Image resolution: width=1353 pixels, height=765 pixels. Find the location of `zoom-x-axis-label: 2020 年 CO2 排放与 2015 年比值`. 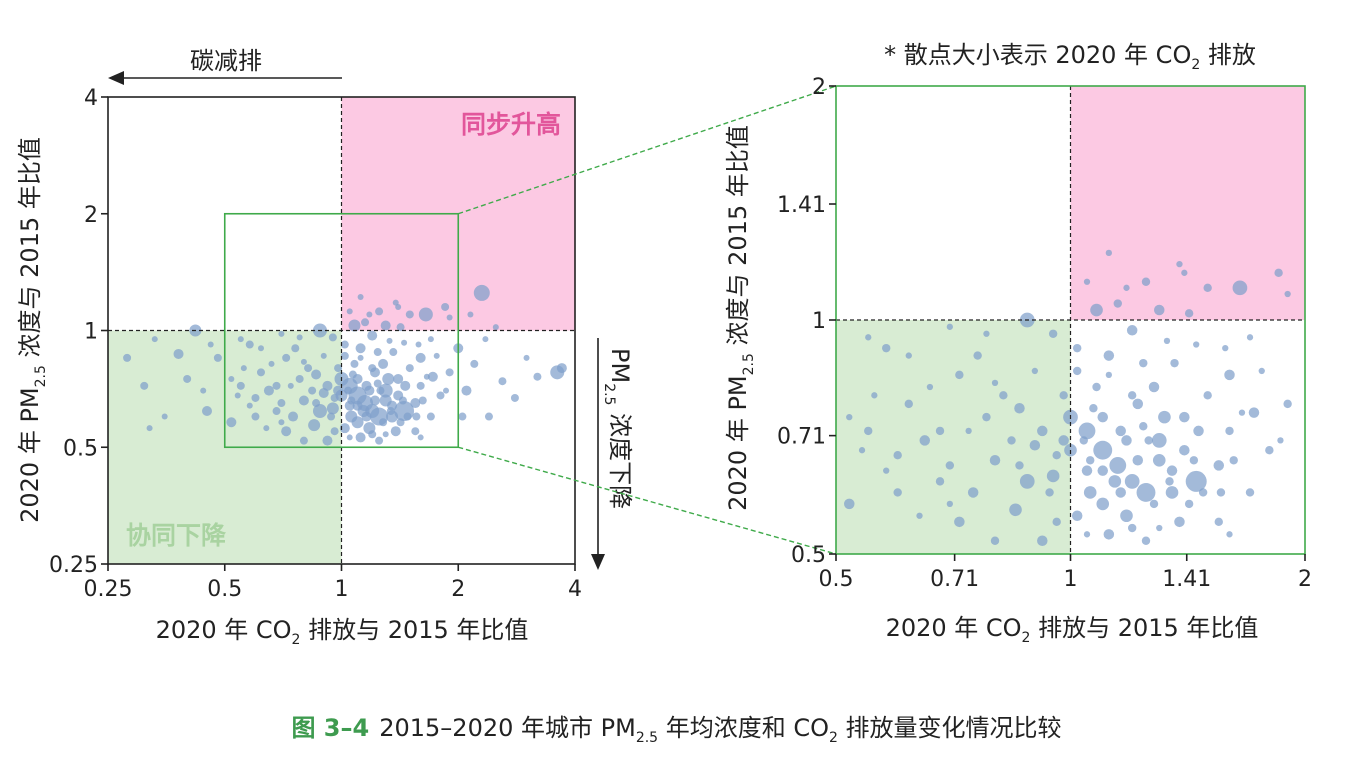

zoom-x-axis-label: 2020 年 CO2 排放与 2015 年比值 is located at coordinates (1072, 630).